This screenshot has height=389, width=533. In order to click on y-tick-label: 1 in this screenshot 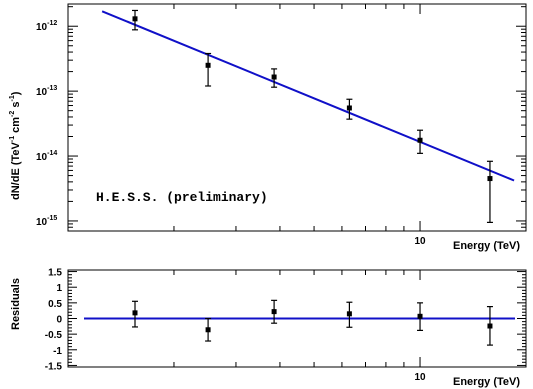, I will do `click(59, 288)`.